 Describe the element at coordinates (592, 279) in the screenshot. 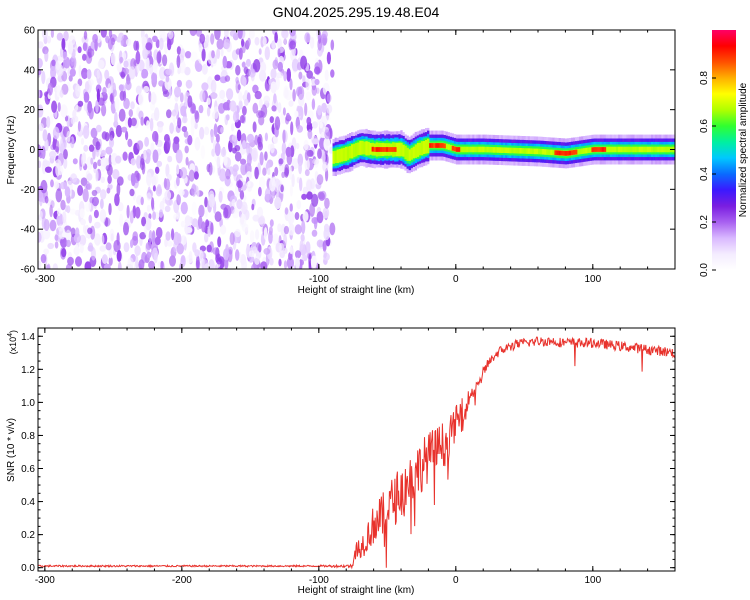

I see `x-tick-label: 100` at that location.